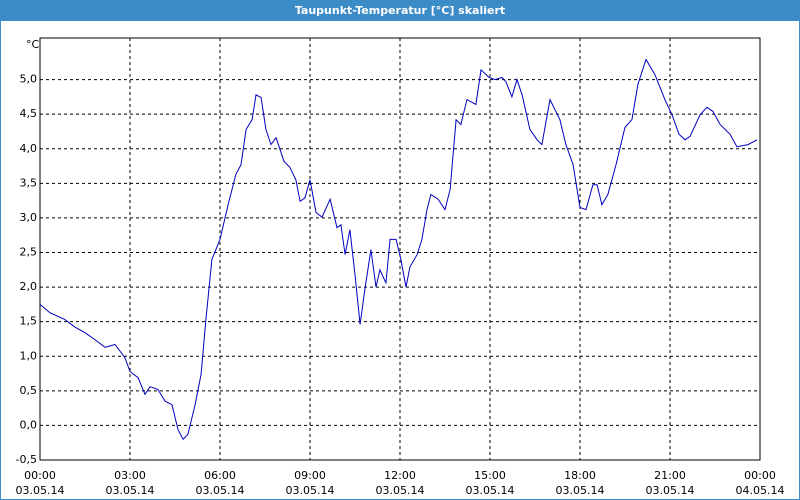 This screenshot has width=800, height=500. Describe the element at coordinates (29, 321) in the screenshot. I see `y-tick-label: 1,5` at that location.